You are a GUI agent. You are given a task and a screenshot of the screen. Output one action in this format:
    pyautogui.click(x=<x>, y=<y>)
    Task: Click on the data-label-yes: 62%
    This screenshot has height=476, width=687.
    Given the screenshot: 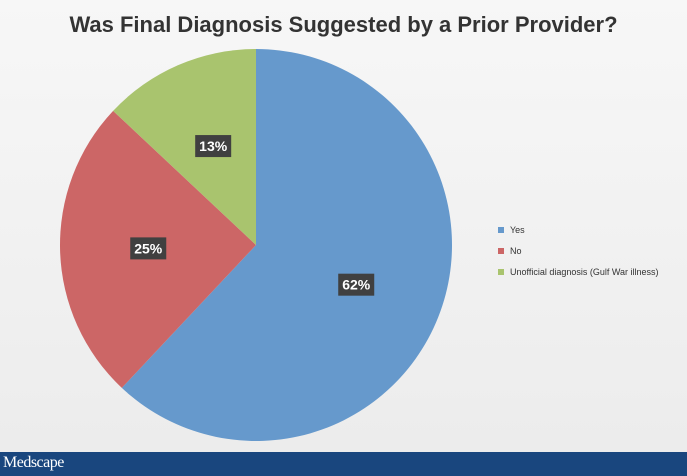 What is the action you would take?
    pyautogui.click(x=356, y=284)
    